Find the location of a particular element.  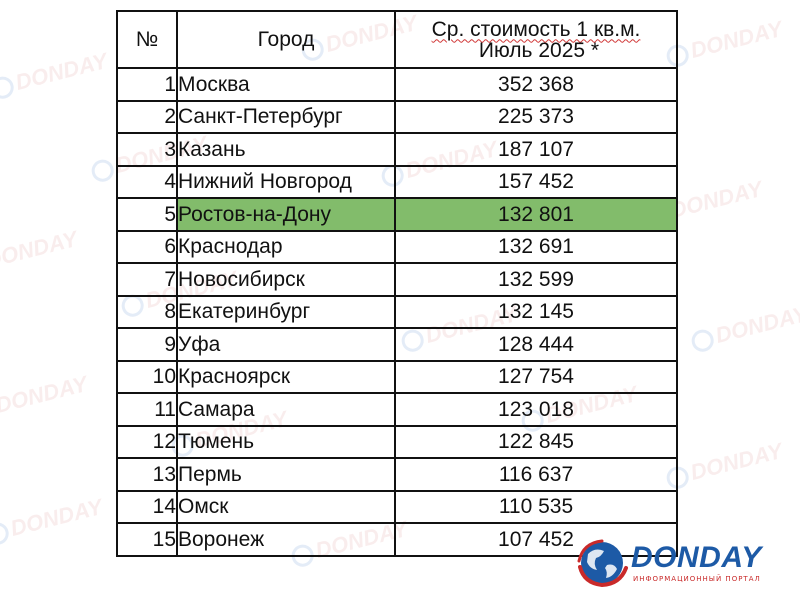

row-number: 14 is located at coordinates (147, 506).